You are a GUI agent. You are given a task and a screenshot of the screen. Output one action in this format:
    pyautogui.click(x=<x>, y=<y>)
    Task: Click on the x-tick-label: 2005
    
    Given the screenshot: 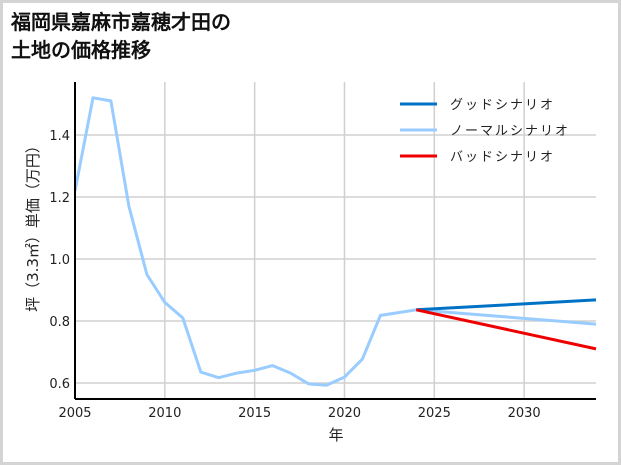 What is the action you would take?
    pyautogui.click(x=74, y=413)
    